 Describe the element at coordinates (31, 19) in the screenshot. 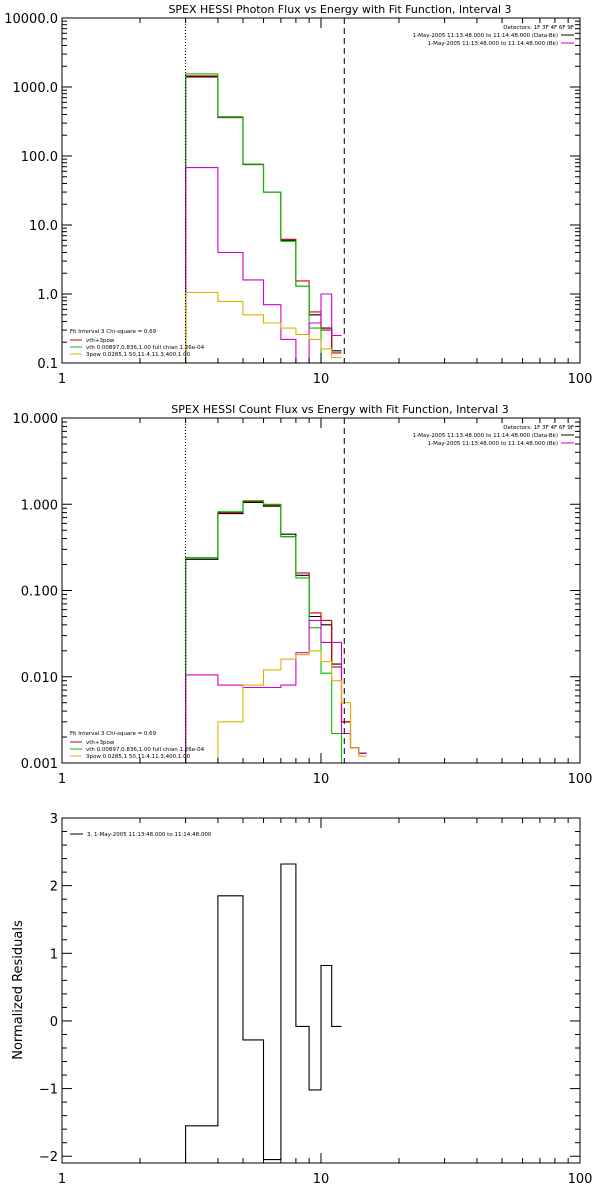

I see `y-tick-label: 10000.0` at that location.